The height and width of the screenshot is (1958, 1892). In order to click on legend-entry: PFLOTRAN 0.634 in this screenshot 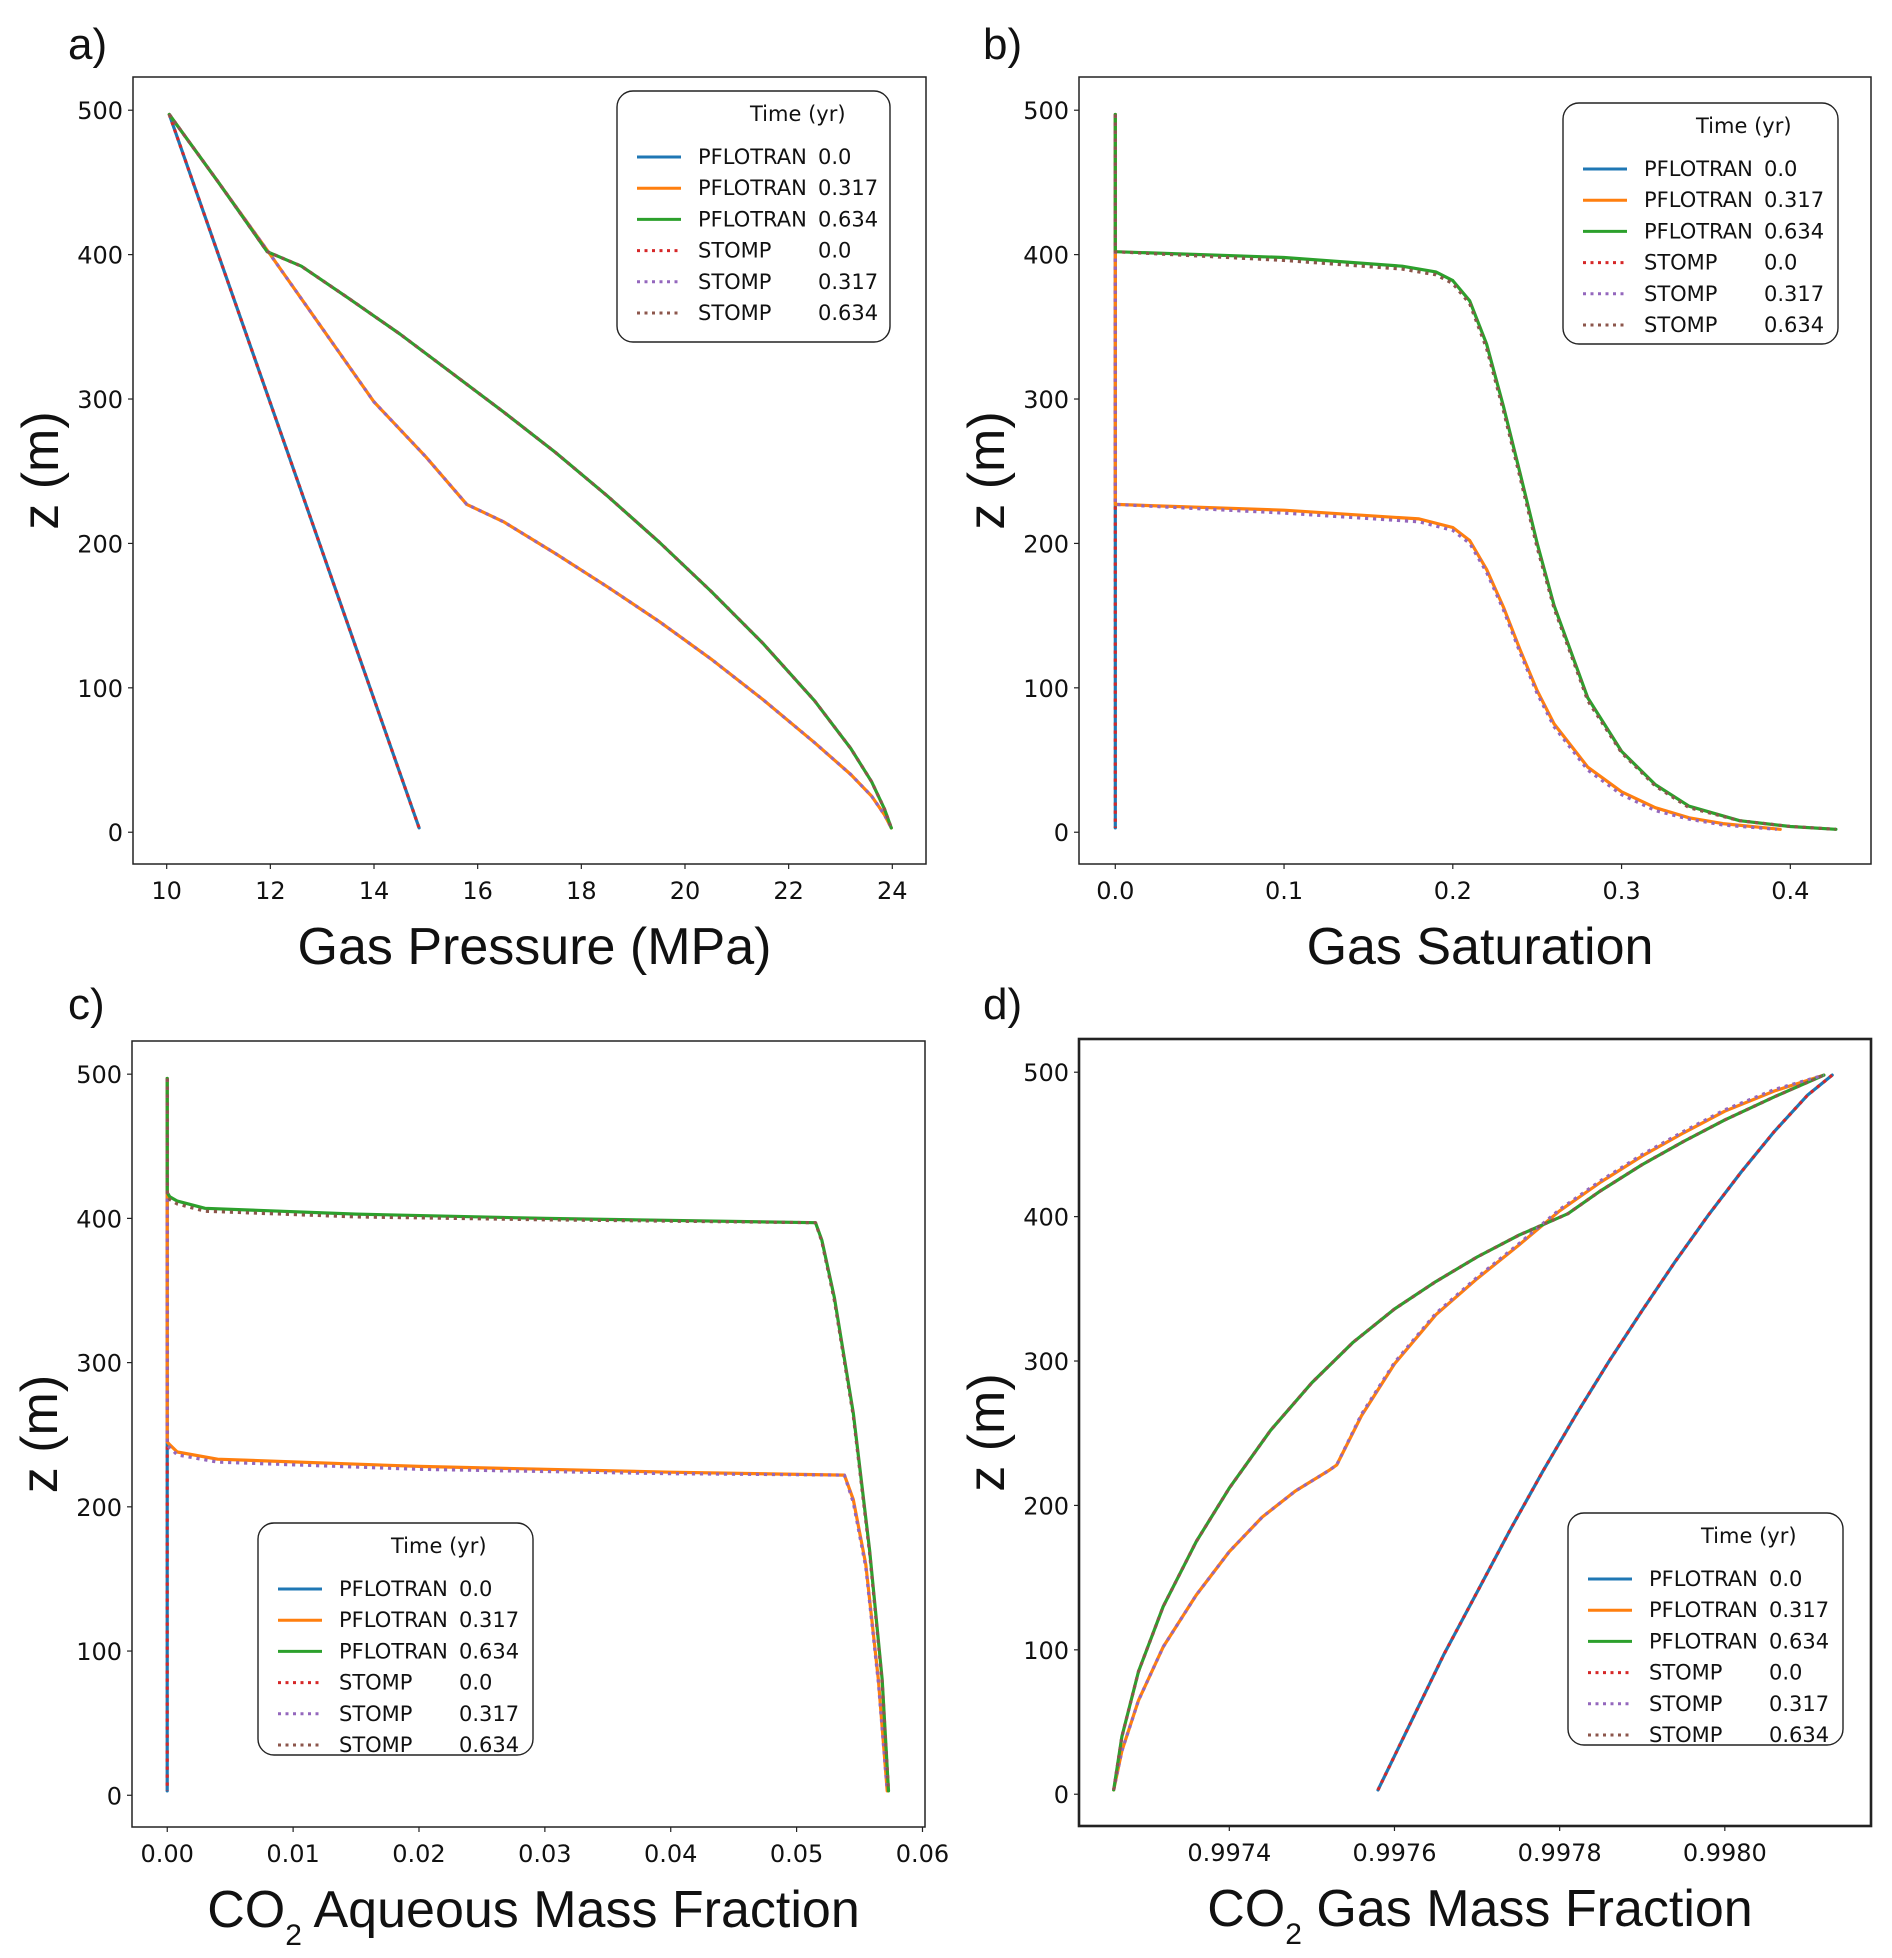, I will do `click(1703, 231)`.